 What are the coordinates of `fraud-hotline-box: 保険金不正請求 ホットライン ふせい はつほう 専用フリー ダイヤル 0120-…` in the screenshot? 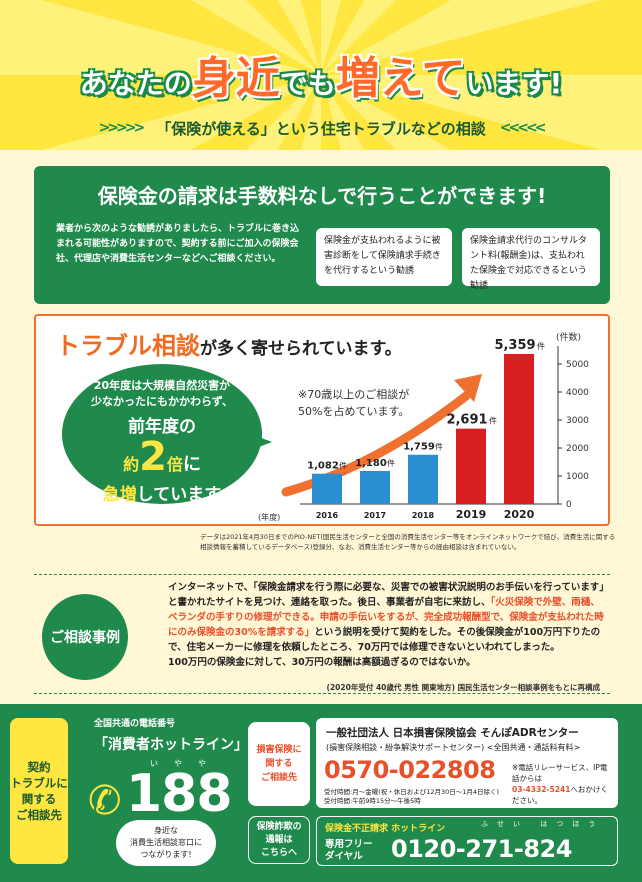 It's located at (467, 841).